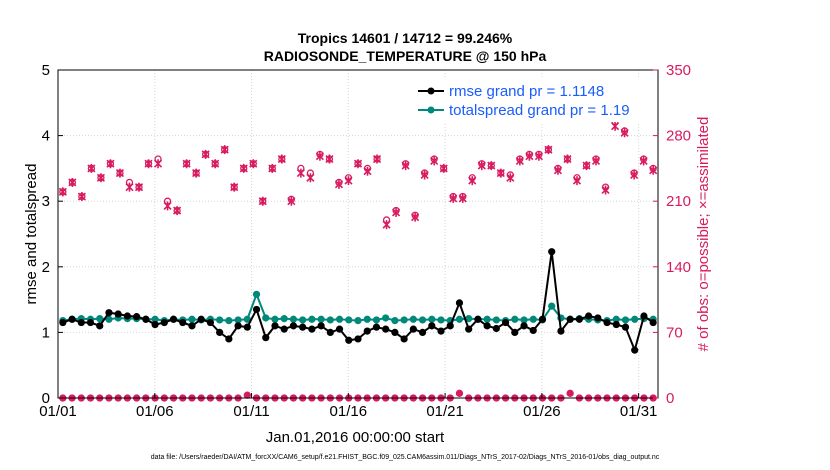 The image size is (830, 470). Describe the element at coordinates (674, 332) in the screenshot. I see `y-tick-label-right: 70` at that location.